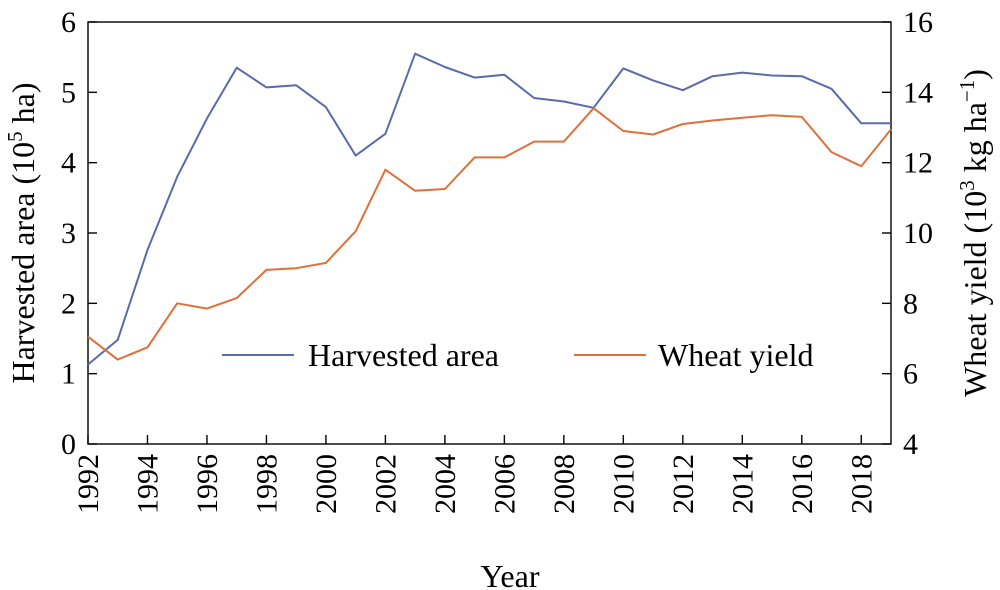 This screenshot has width=1000, height=590. Describe the element at coordinates (910, 303) in the screenshot. I see `right-y-tick-label-8: 8` at that location.